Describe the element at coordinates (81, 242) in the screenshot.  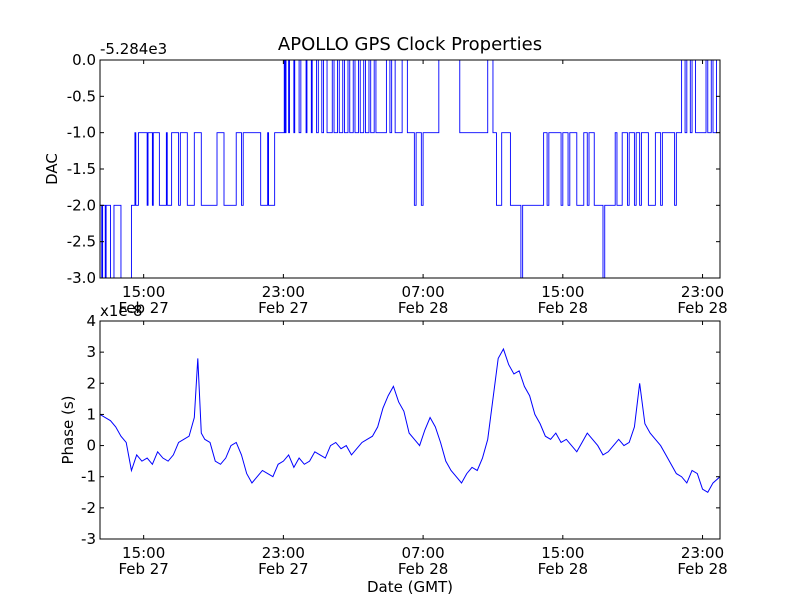
I see `y-tick-label: -2.5` at that location.